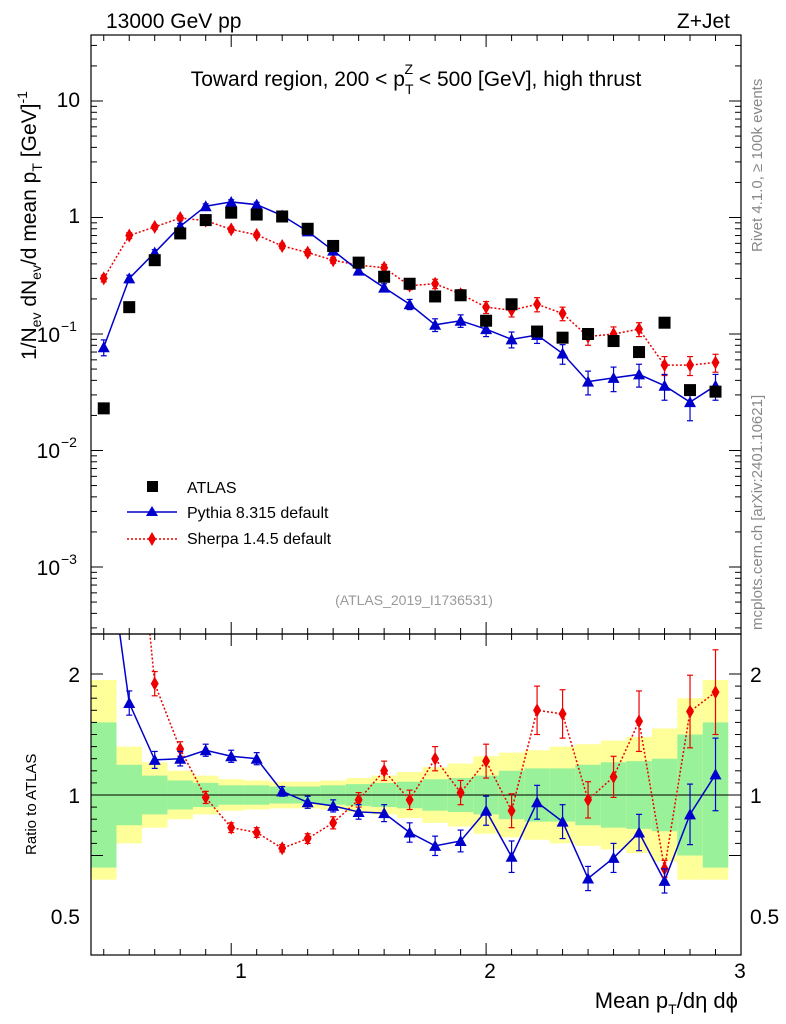  Describe the element at coordinates (764, 796) in the screenshot. I see `ratio-ytick-labels-right: 0.5 1 2` at that location.